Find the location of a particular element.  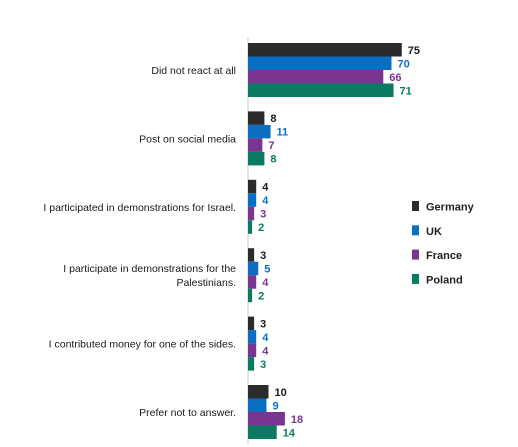

data-label: 11 is located at coordinates (283, 133).